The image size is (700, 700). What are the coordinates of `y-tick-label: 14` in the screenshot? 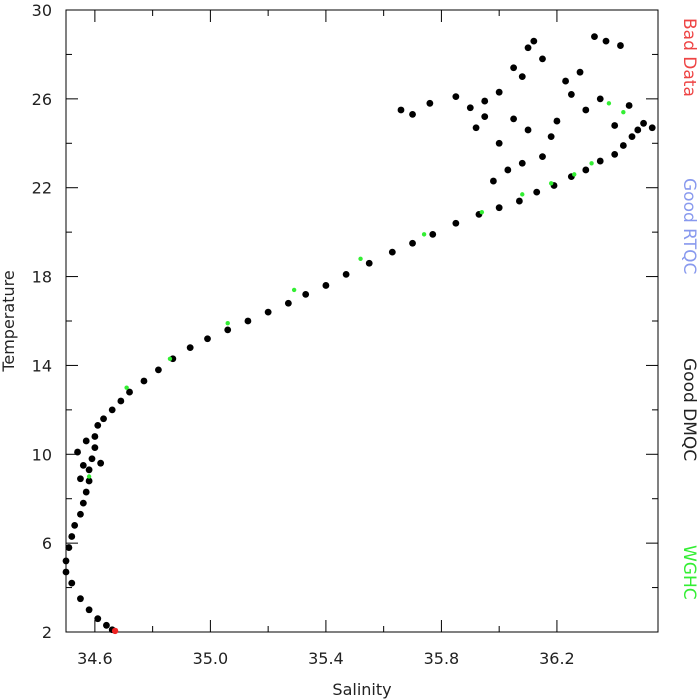 It's located at (42, 365).